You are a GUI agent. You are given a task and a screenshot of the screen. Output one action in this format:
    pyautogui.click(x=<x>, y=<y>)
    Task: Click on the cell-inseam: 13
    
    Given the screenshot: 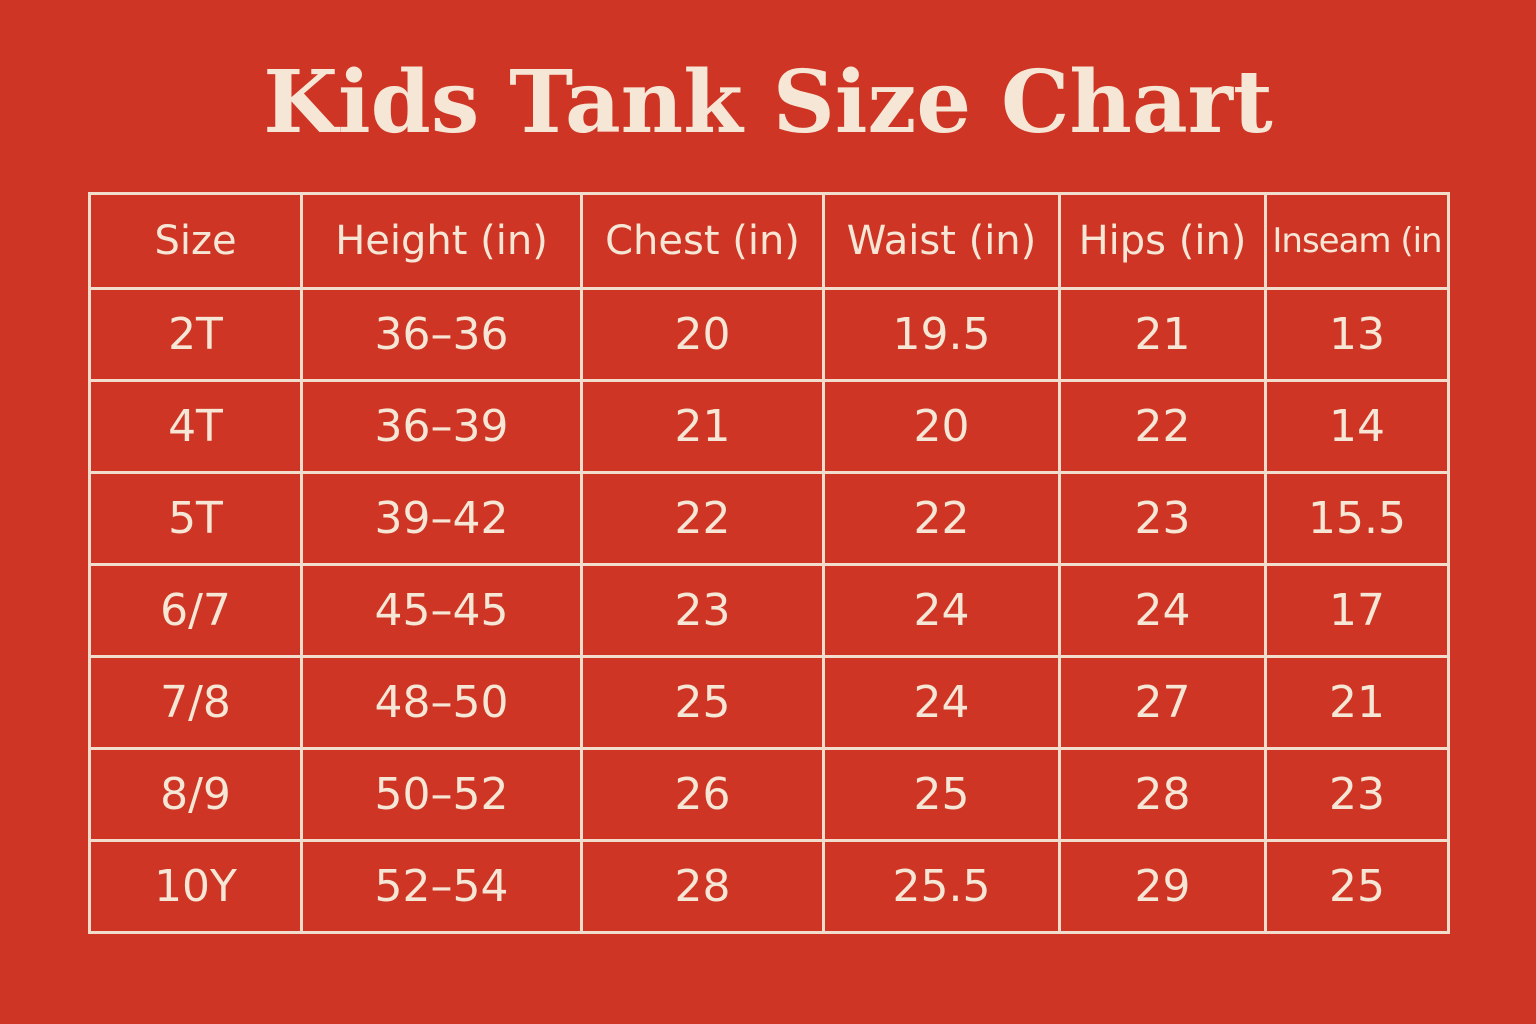 What is the action you would take?
    pyautogui.click(x=1357, y=334)
    